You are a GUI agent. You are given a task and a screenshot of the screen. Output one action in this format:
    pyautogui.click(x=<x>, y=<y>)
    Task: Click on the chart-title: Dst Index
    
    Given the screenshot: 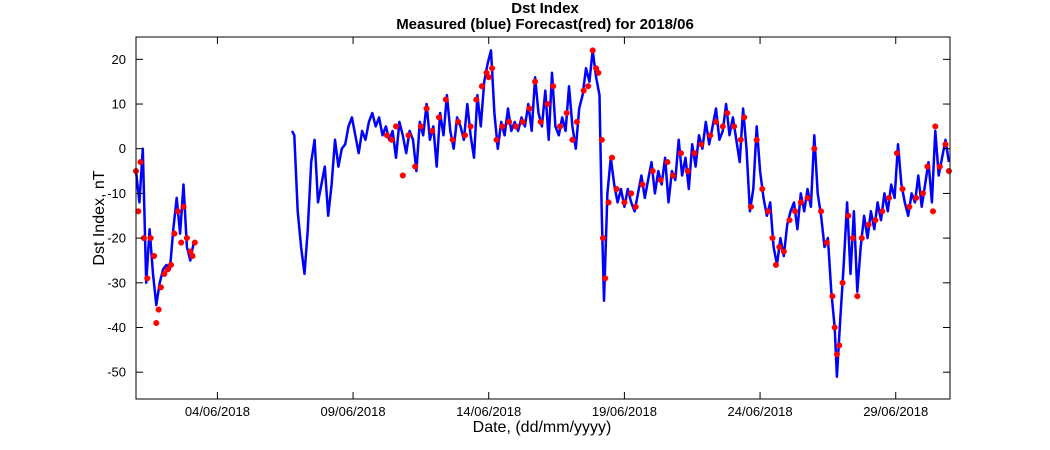 What is the action you would take?
    pyautogui.click(x=545, y=8)
    